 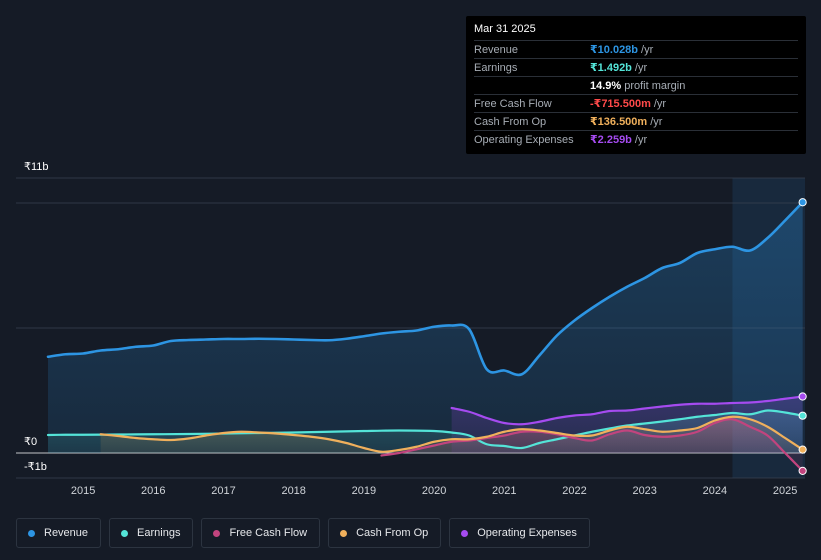 What do you see at coordinates (159, 533) in the screenshot?
I see `legend-label: Earnings` at bounding box center [159, 533].